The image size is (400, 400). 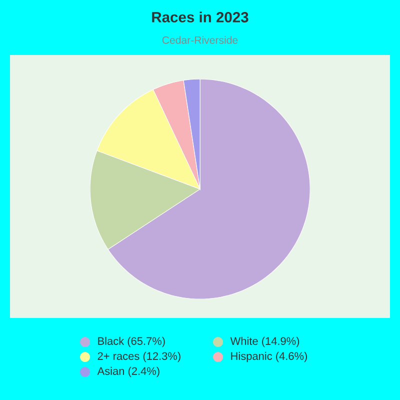 What do you see at coordinates (269, 357) in the screenshot?
I see `legend-label: Hispanic (4.6%)` at bounding box center [269, 357].